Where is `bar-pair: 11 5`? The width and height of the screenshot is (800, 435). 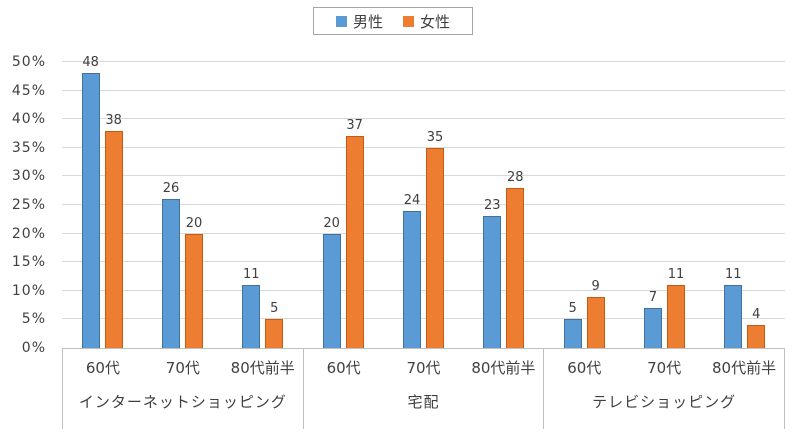
bar-pair: 11 5 is located at coordinates (263, 205).